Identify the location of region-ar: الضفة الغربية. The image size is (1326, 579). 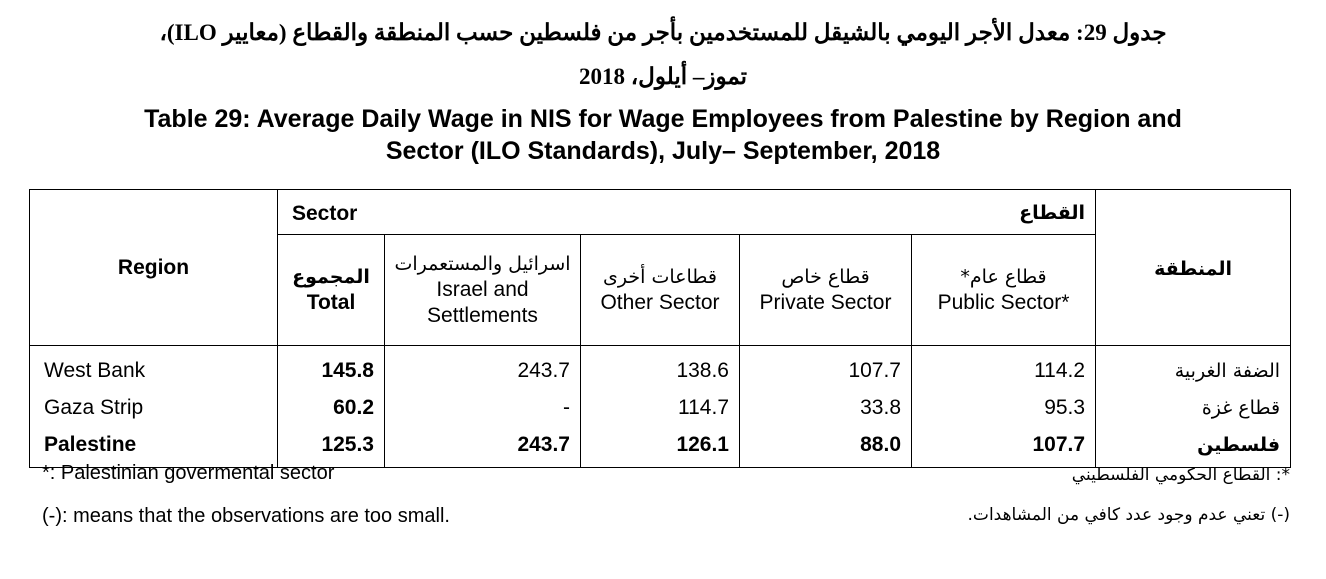
(1193, 367).